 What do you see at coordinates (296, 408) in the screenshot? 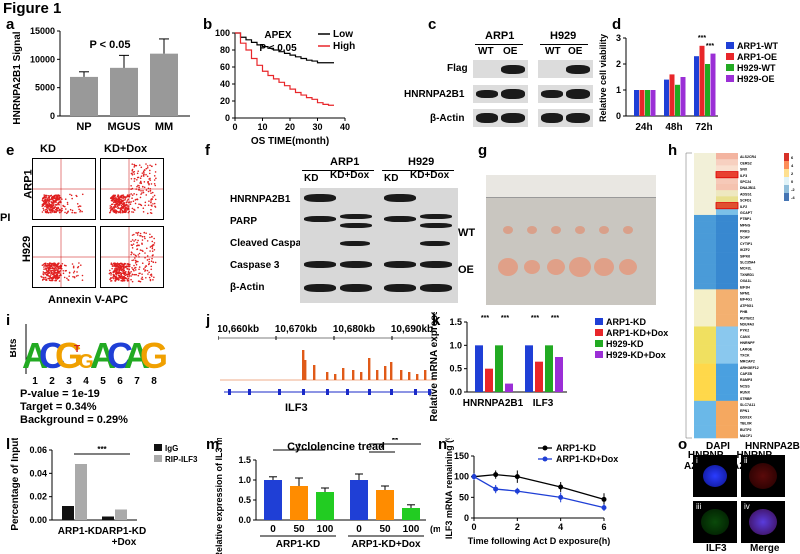
I see `j-gene: ILF3` at bounding box center [296, 408].